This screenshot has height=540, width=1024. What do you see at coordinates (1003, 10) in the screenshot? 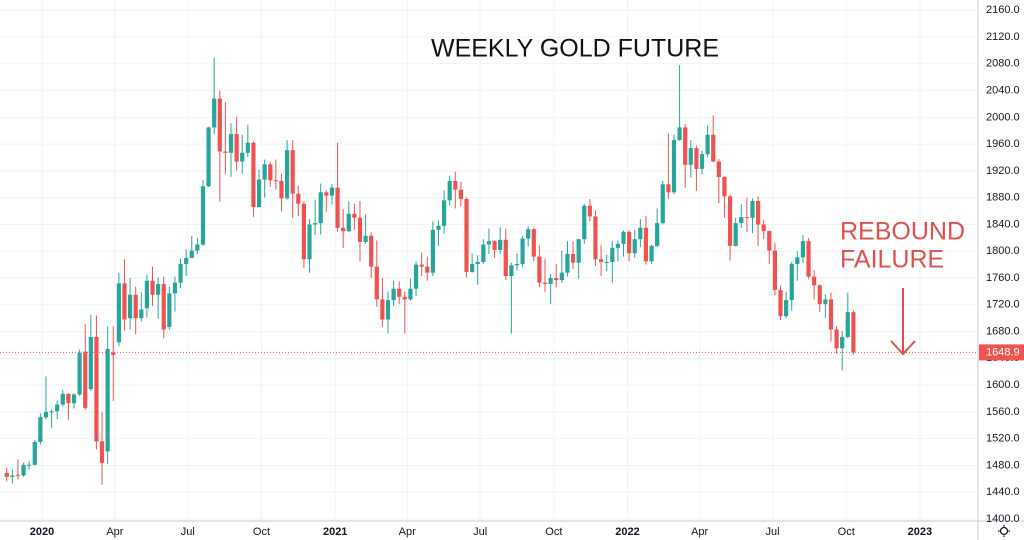
I see `y-tick-label: 2160.0` at bounding box center [1003, 10].